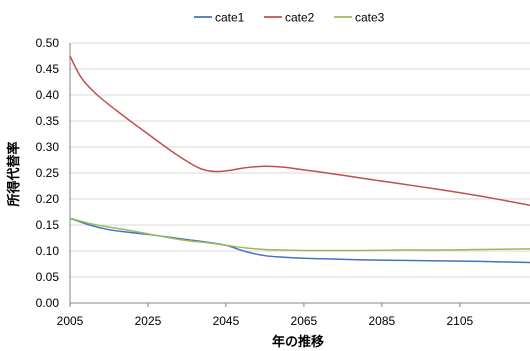  I want to click on x-tick-label: 2025, so click(148, 321).